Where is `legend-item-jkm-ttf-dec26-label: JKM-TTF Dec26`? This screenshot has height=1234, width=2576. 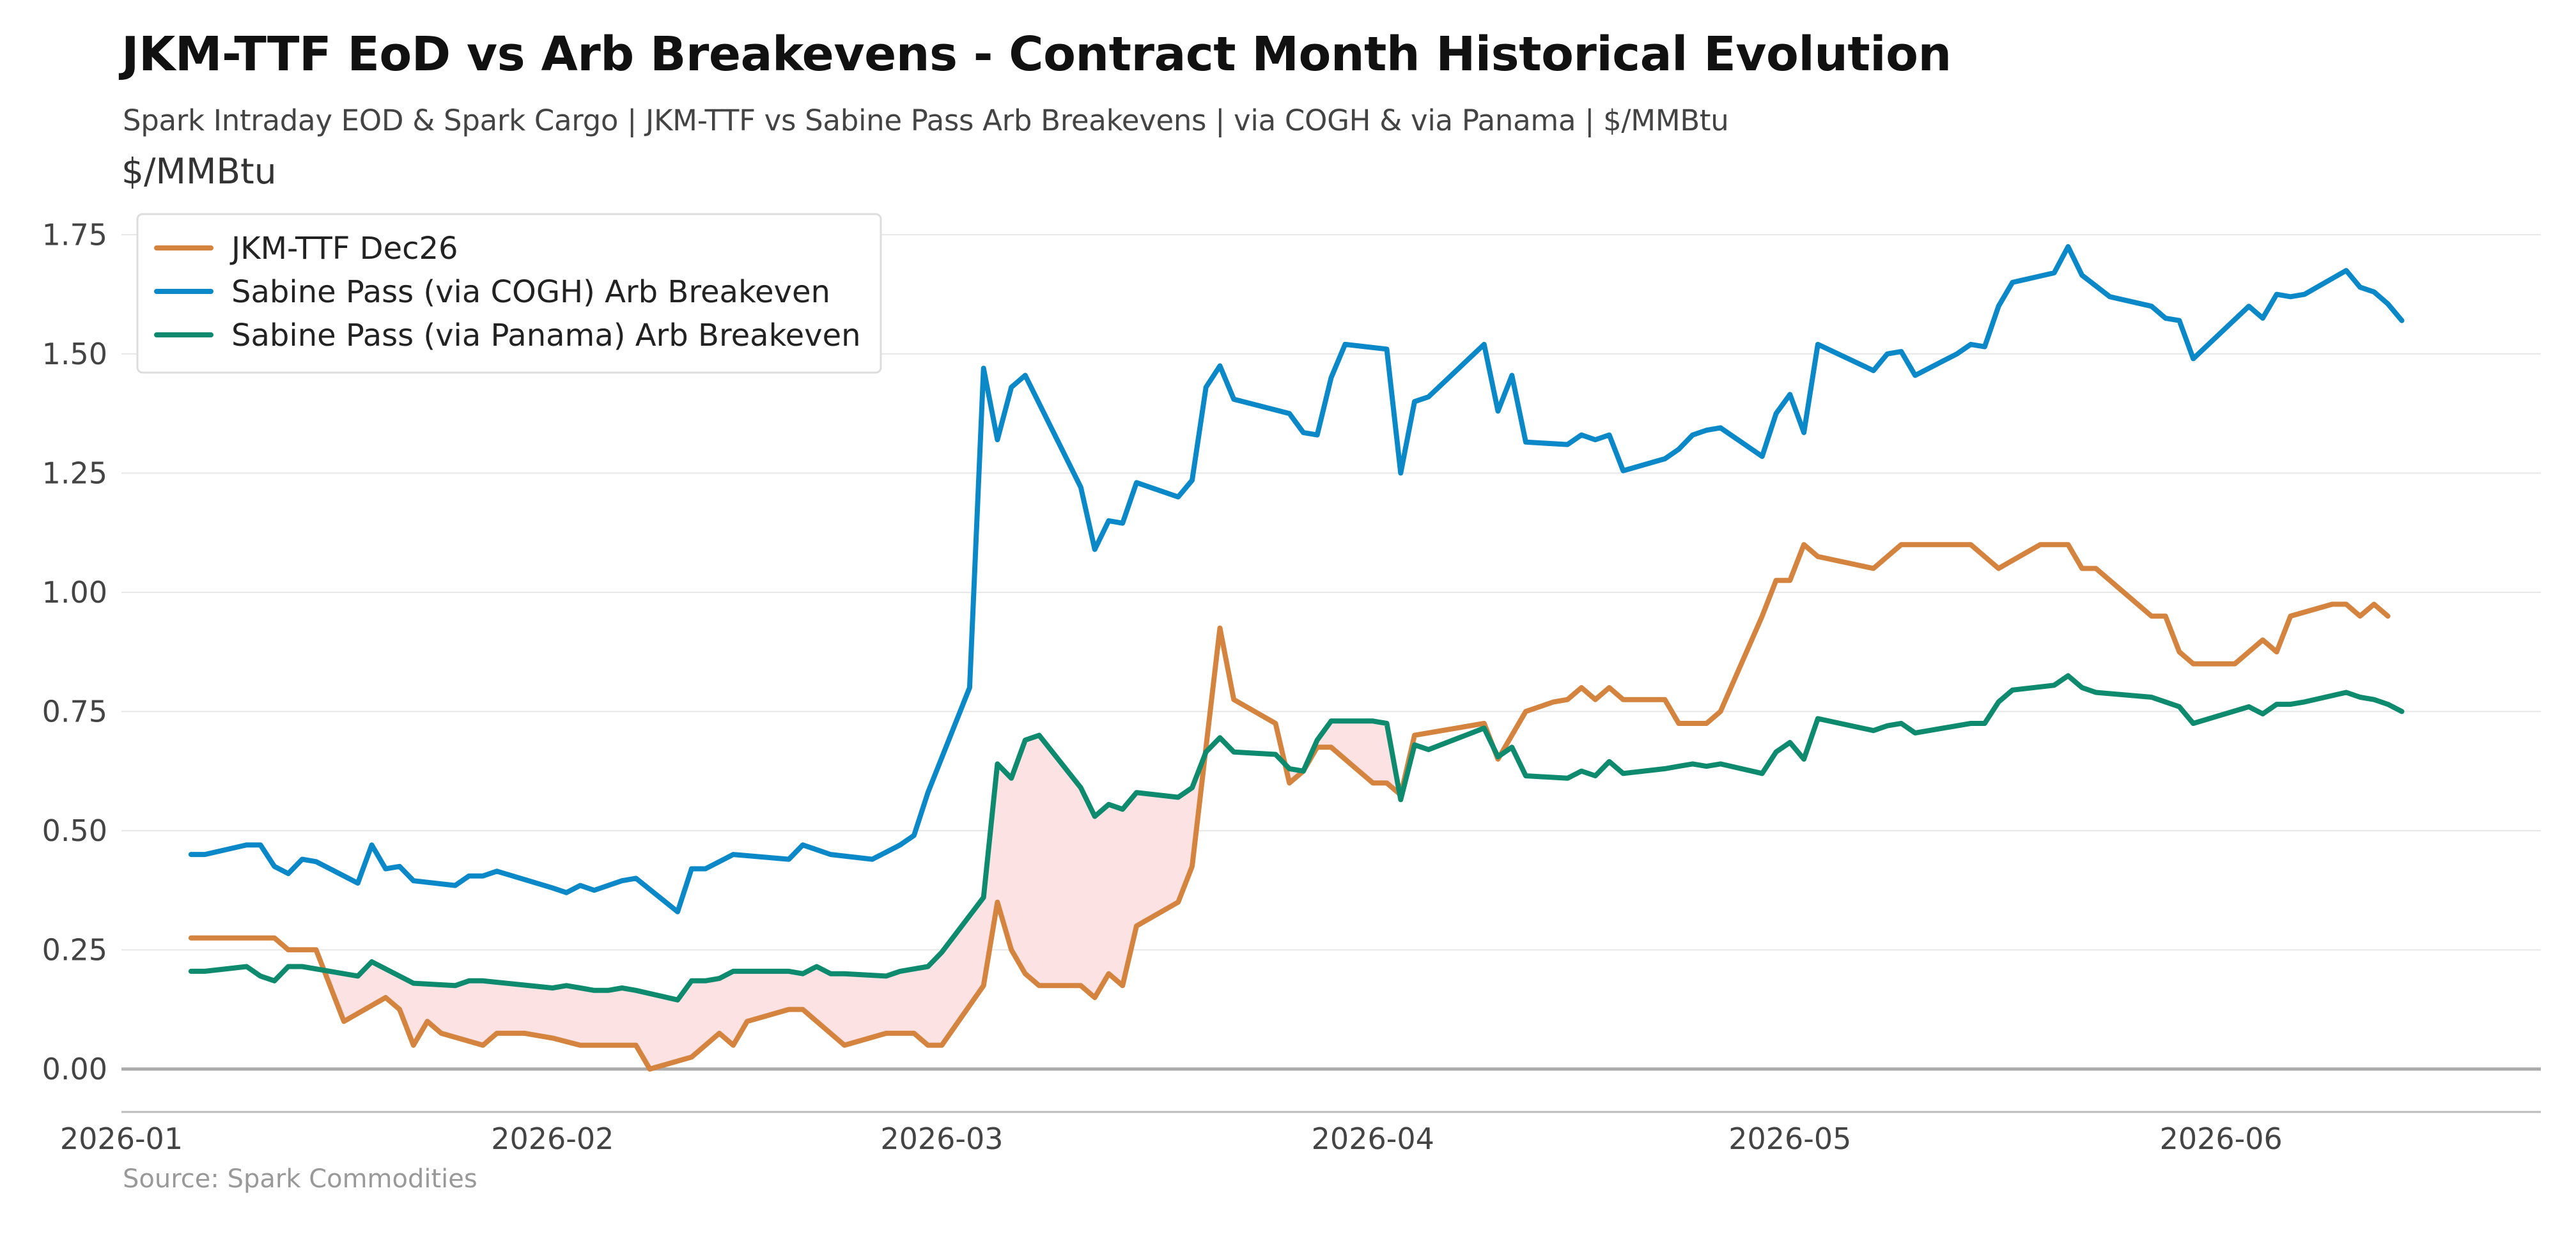
legend-item-jkm-ttf-dec26-label: JKM-TTF Dec26 is located at coordinates (343, 249).